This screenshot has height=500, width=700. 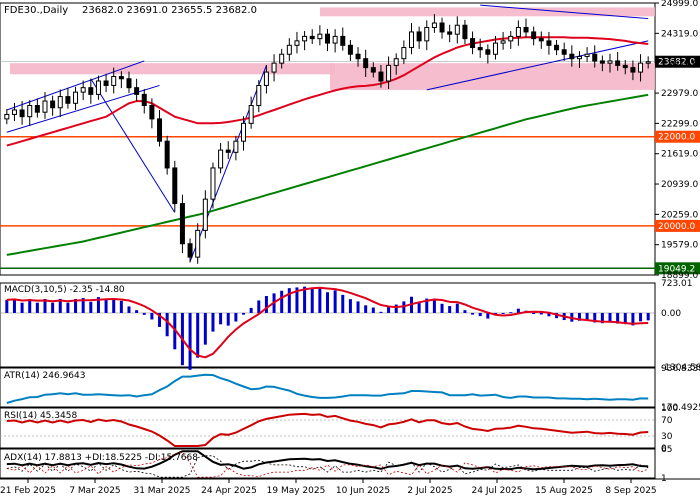 I want to click on rsi-title: RSI(14) 45.3458, so click(x=40, y=416).